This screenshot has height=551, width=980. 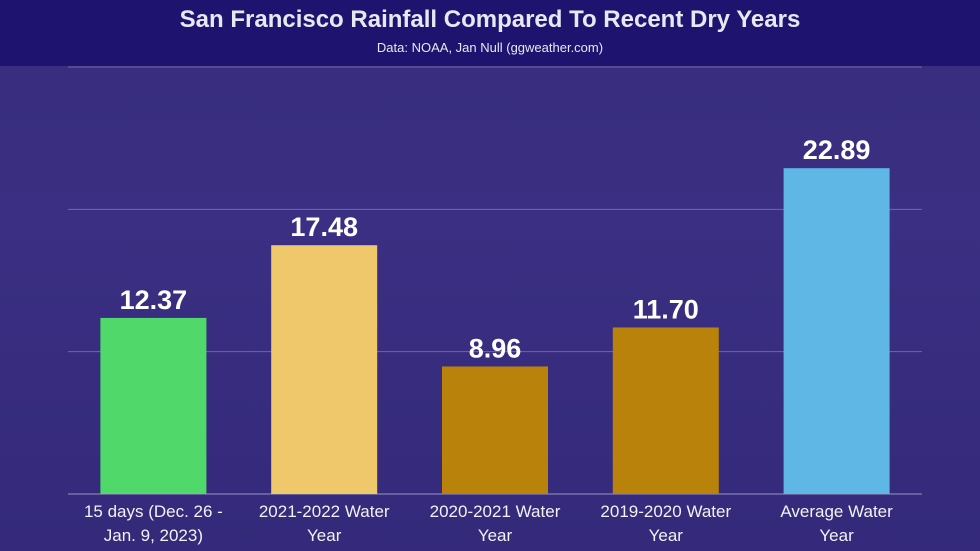 I want to click on chart-subtitle: Data: NOAA, Jan Null (ggweather.com), so click(x=490, y=47).